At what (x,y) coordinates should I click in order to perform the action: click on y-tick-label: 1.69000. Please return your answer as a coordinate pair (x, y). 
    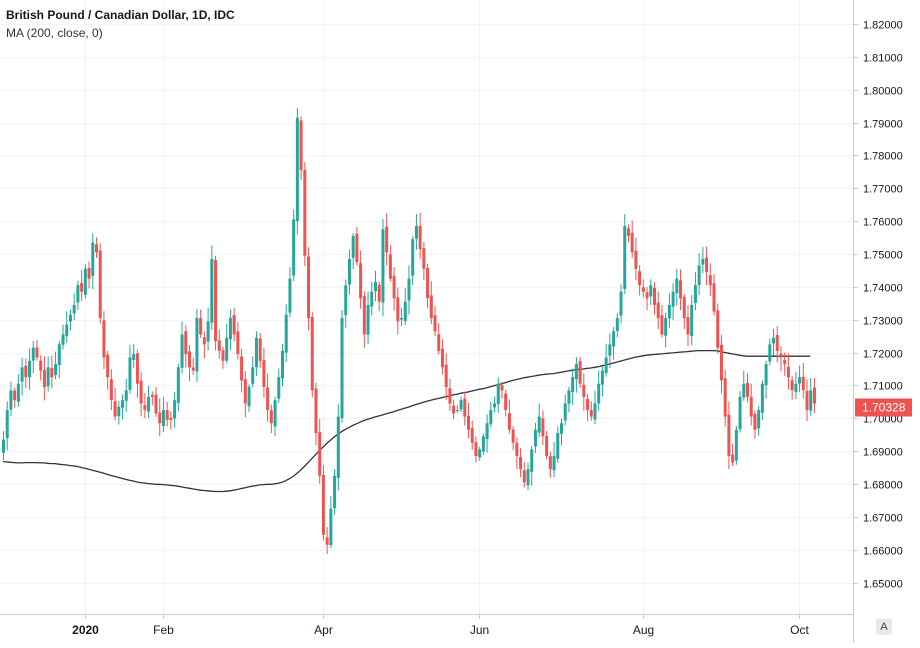
    Looking at the image, I should click on (883, 453).